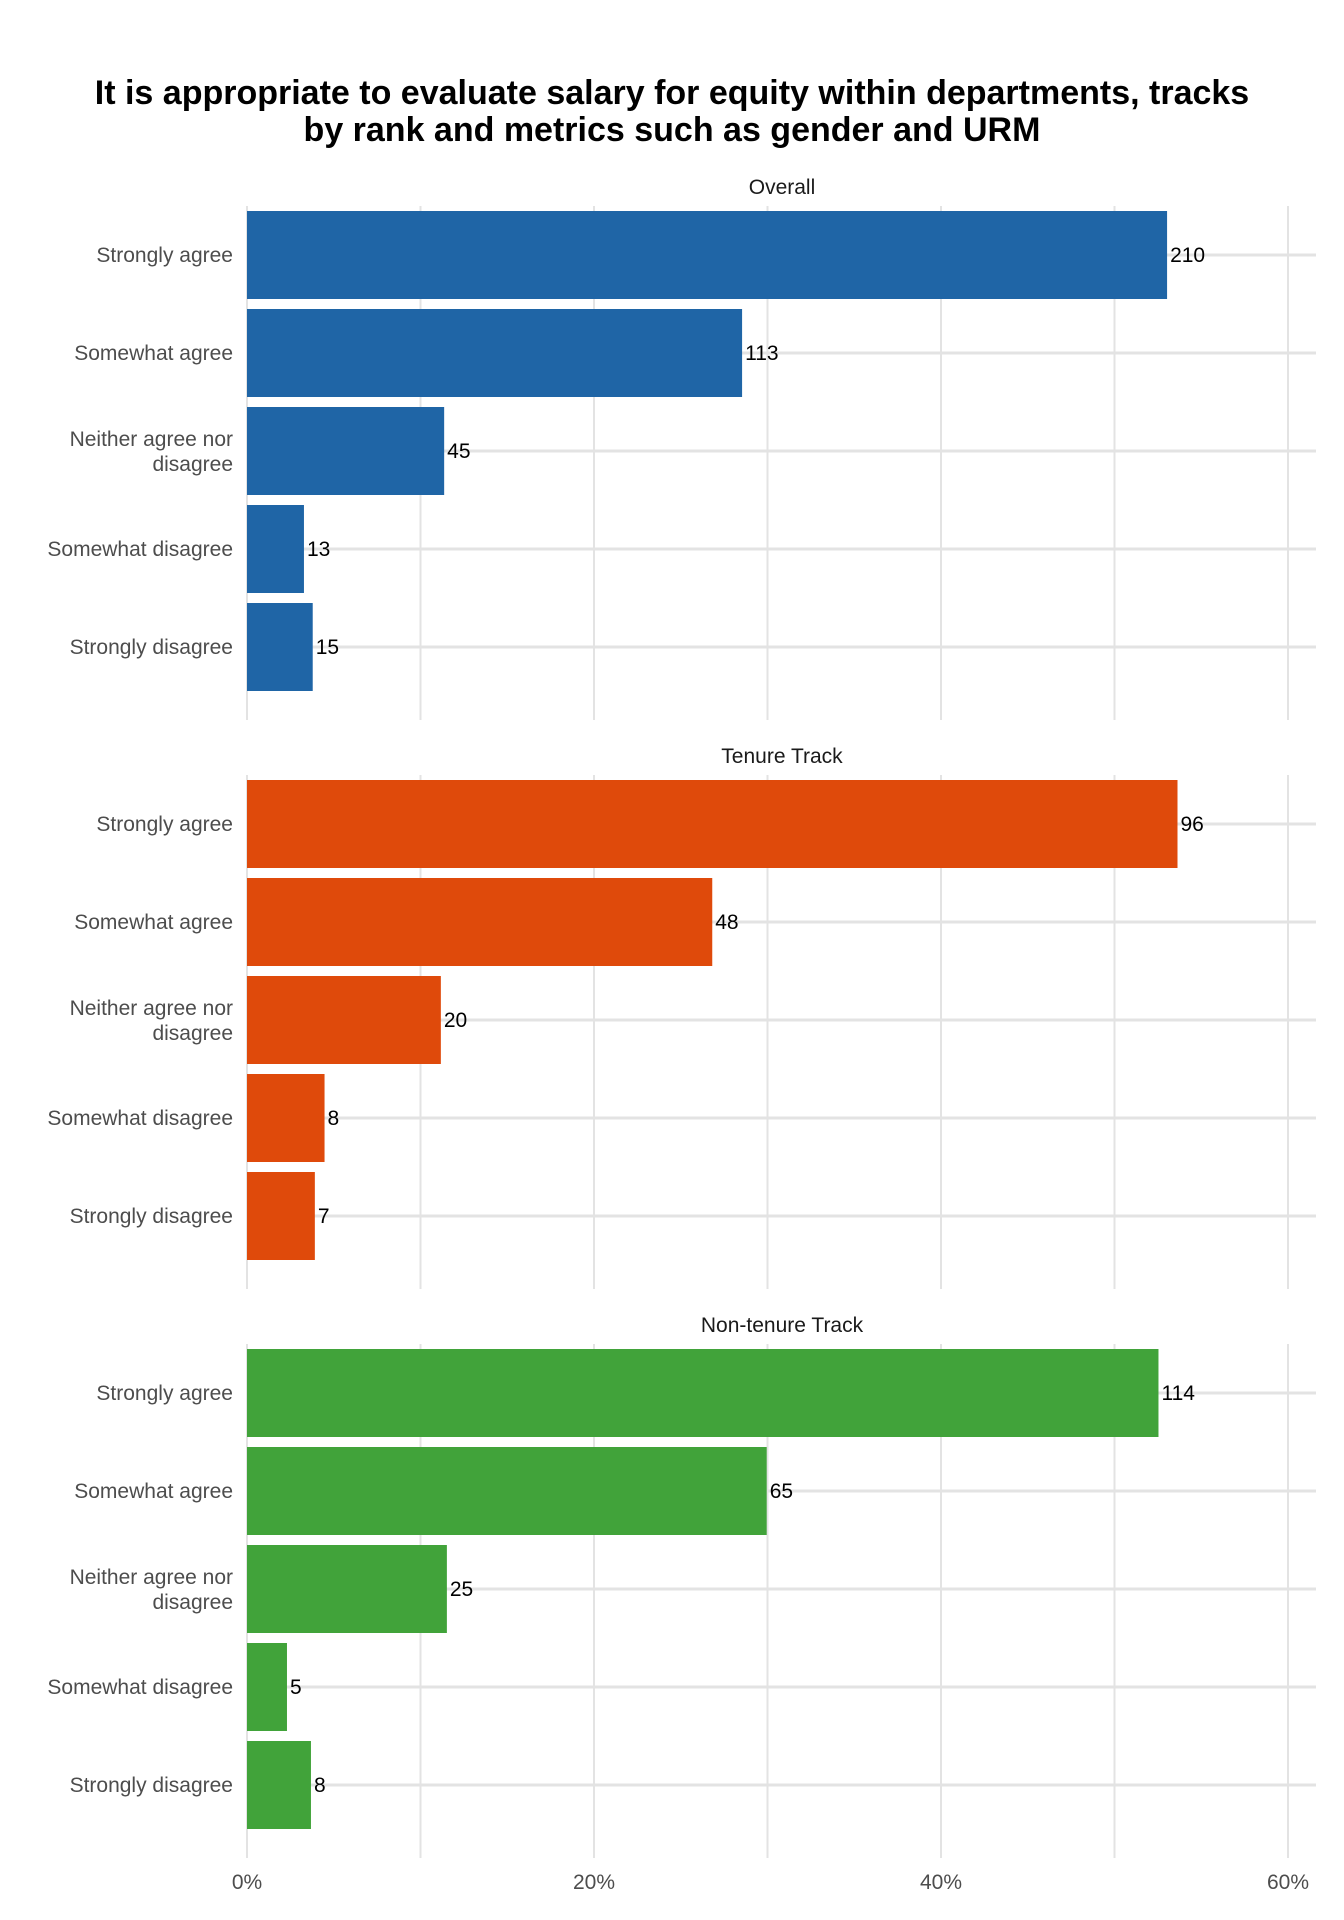 This screenshot has height=1920, width=1344. Describe the element at coordinates (594, 1882) in the screenshot. I see `x-tick-label: 20%` at that location.